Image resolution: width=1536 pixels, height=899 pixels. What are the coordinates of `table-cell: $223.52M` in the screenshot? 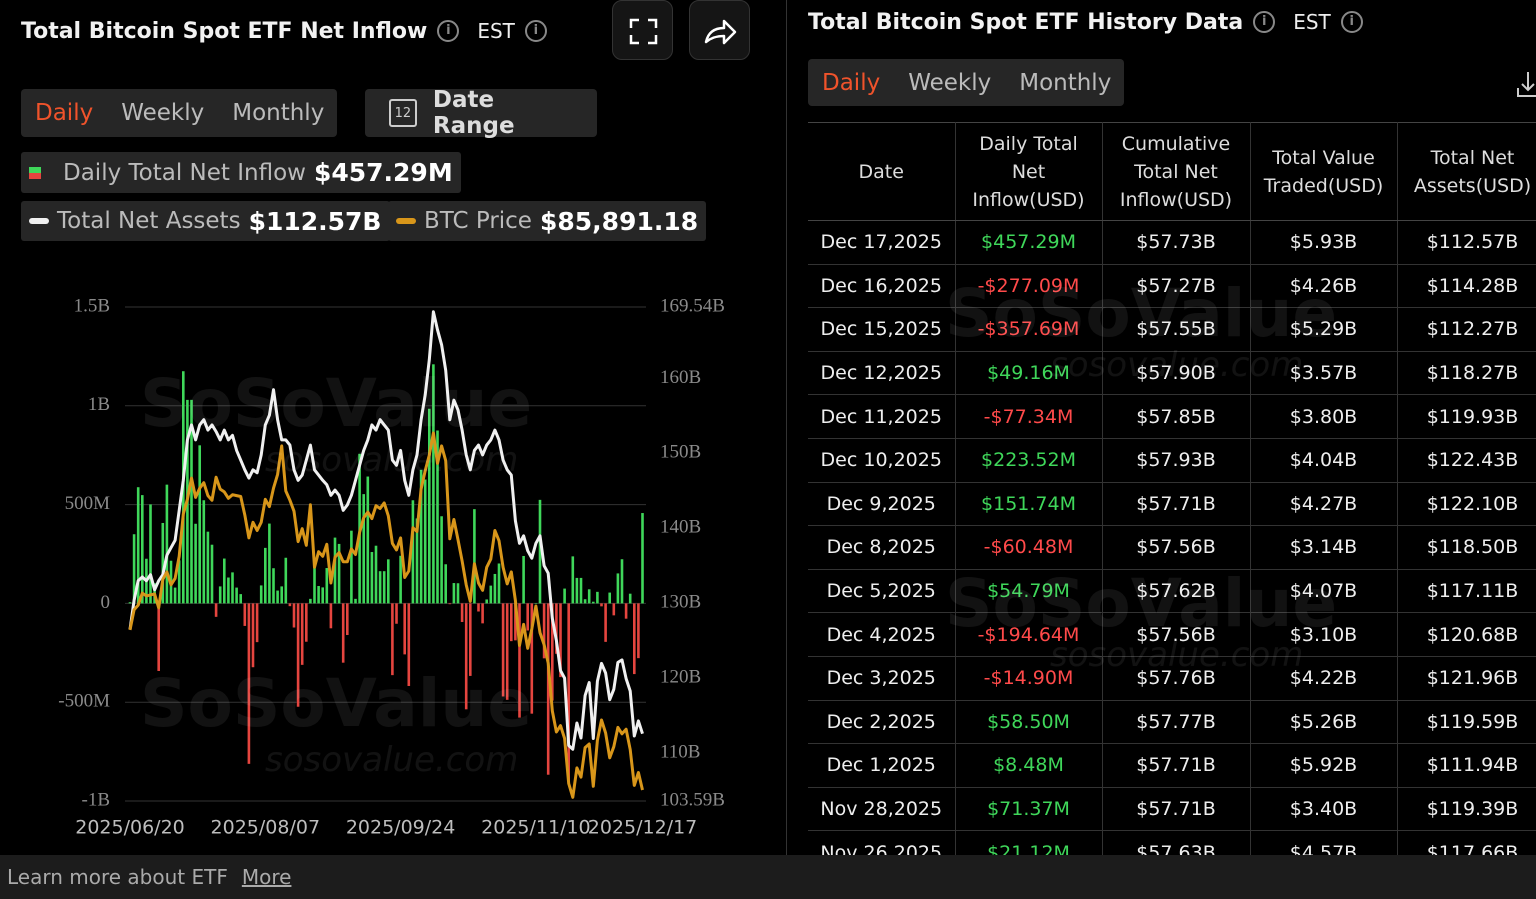 It's located at (1029, 460).